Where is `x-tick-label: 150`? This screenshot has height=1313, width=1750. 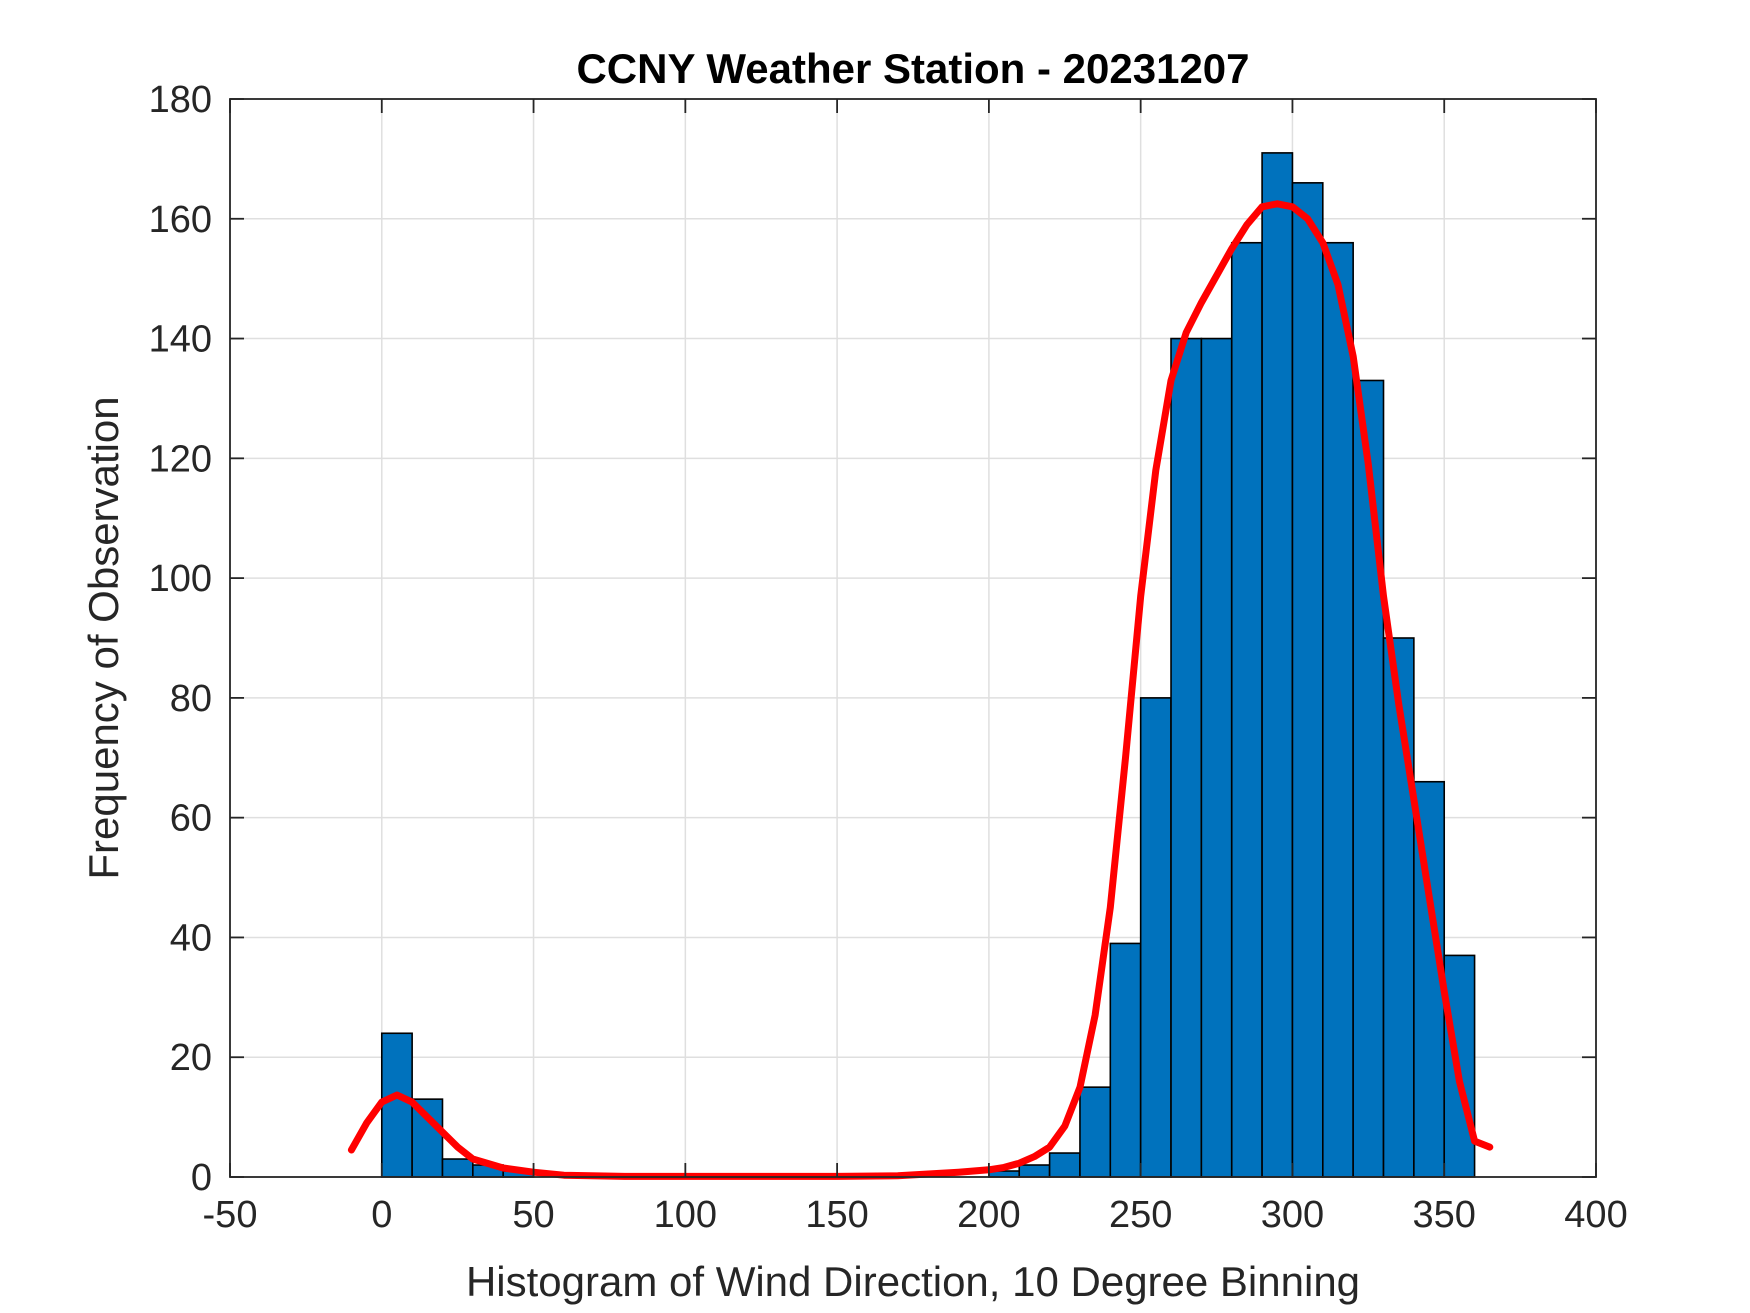
x-tick-label: 150 is located at coordinates (836, 1215).